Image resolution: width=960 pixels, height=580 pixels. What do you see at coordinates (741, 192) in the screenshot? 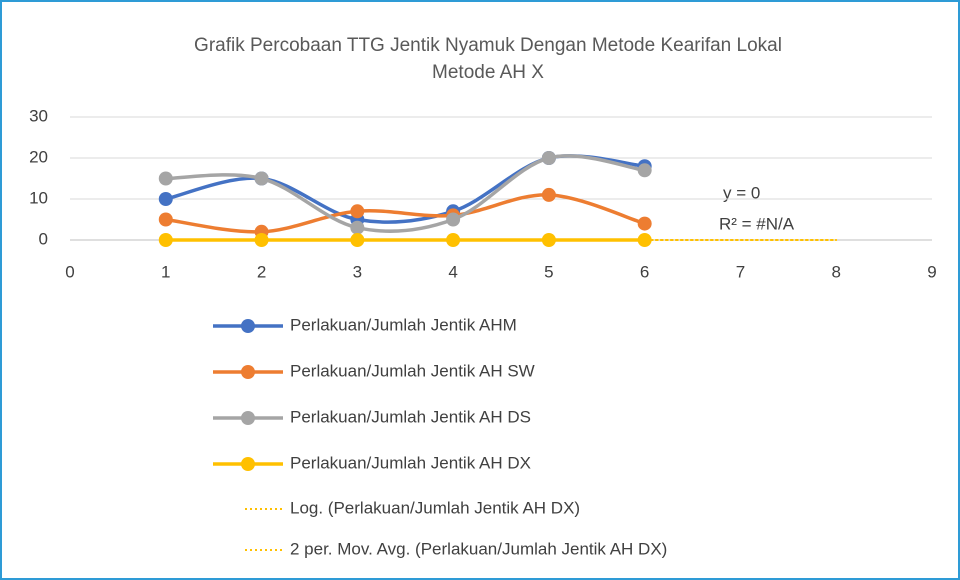
I see `trend-equation: y = 0` at bounding box center [741, 192].